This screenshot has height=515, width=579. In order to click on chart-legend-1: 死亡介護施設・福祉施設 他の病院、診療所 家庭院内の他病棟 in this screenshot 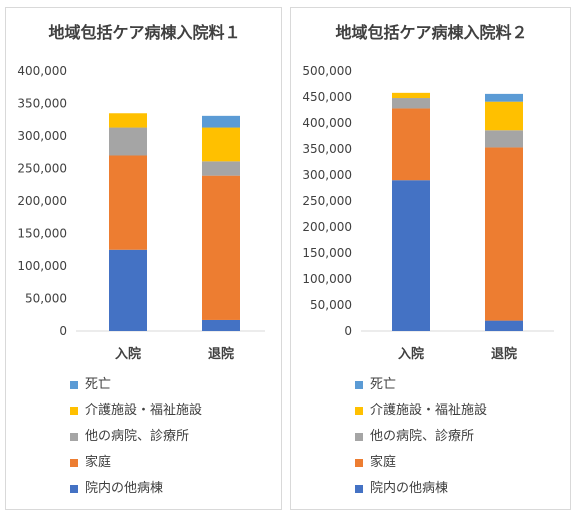, I will do `click(136, 437)`.